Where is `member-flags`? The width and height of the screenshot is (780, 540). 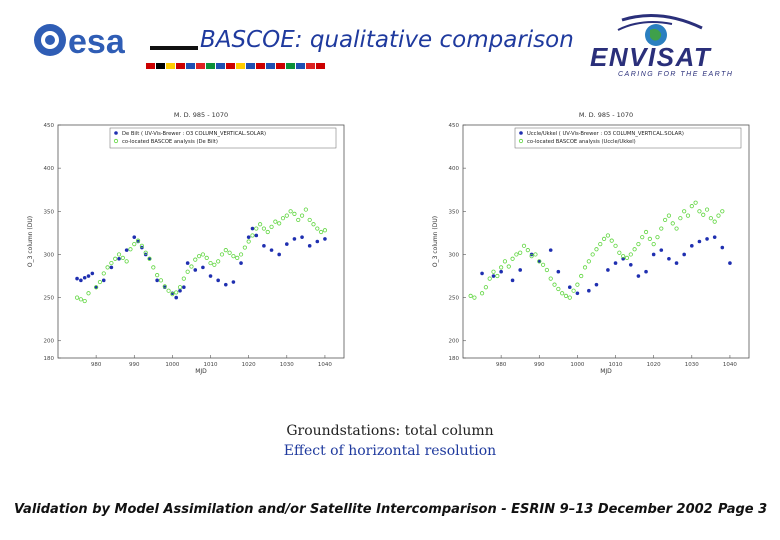 member-flags is located at coordinates (251, 63).